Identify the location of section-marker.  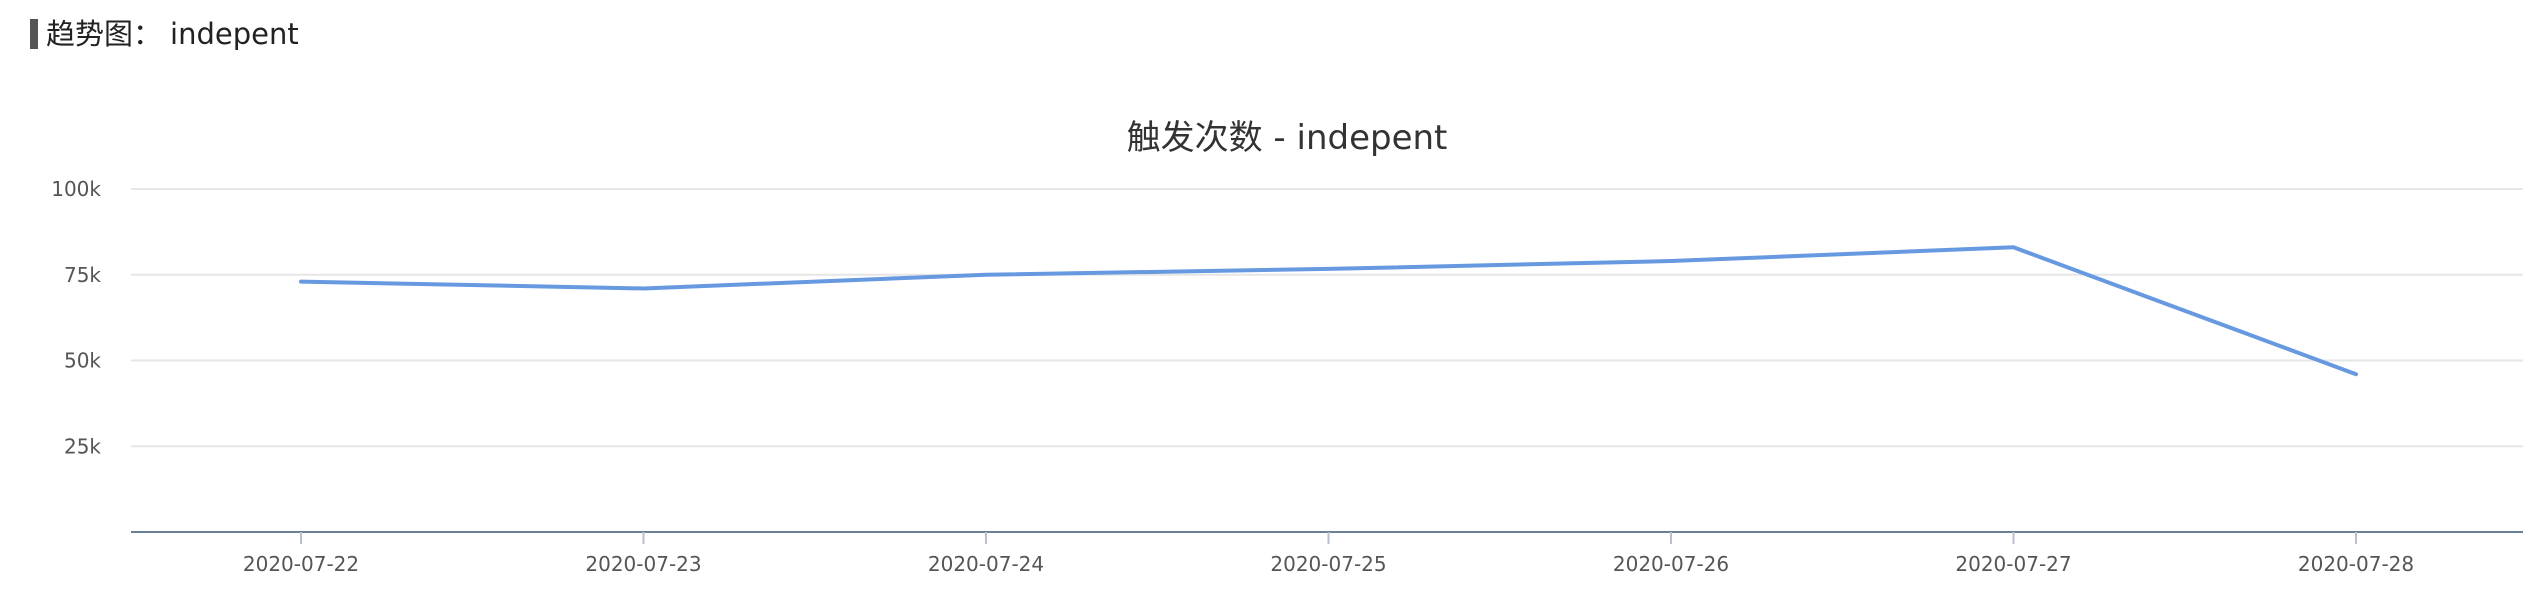
(34, 34).